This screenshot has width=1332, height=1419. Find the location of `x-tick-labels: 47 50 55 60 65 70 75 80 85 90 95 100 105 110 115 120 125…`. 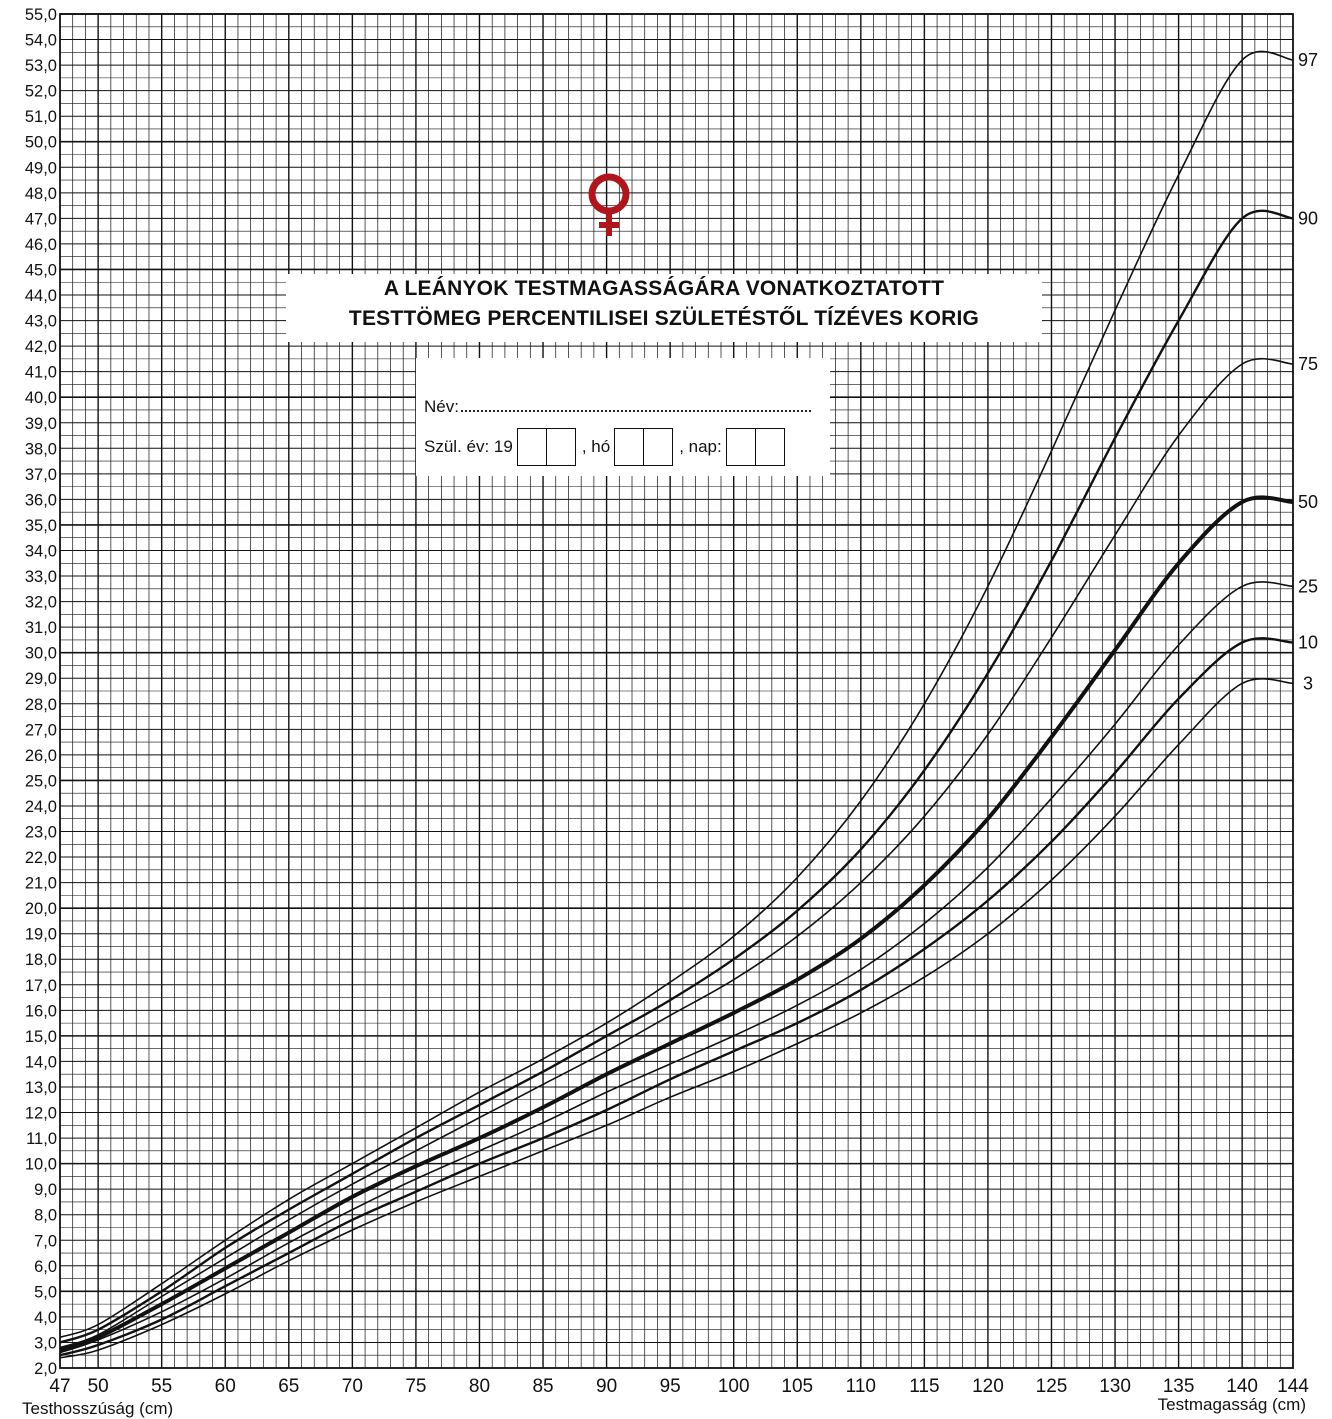

x-tick-labels: 47 50 55 60 65 70 75 80 85 90 95 100 105 110 115 120 125… is located at coordinates (679, 1386).